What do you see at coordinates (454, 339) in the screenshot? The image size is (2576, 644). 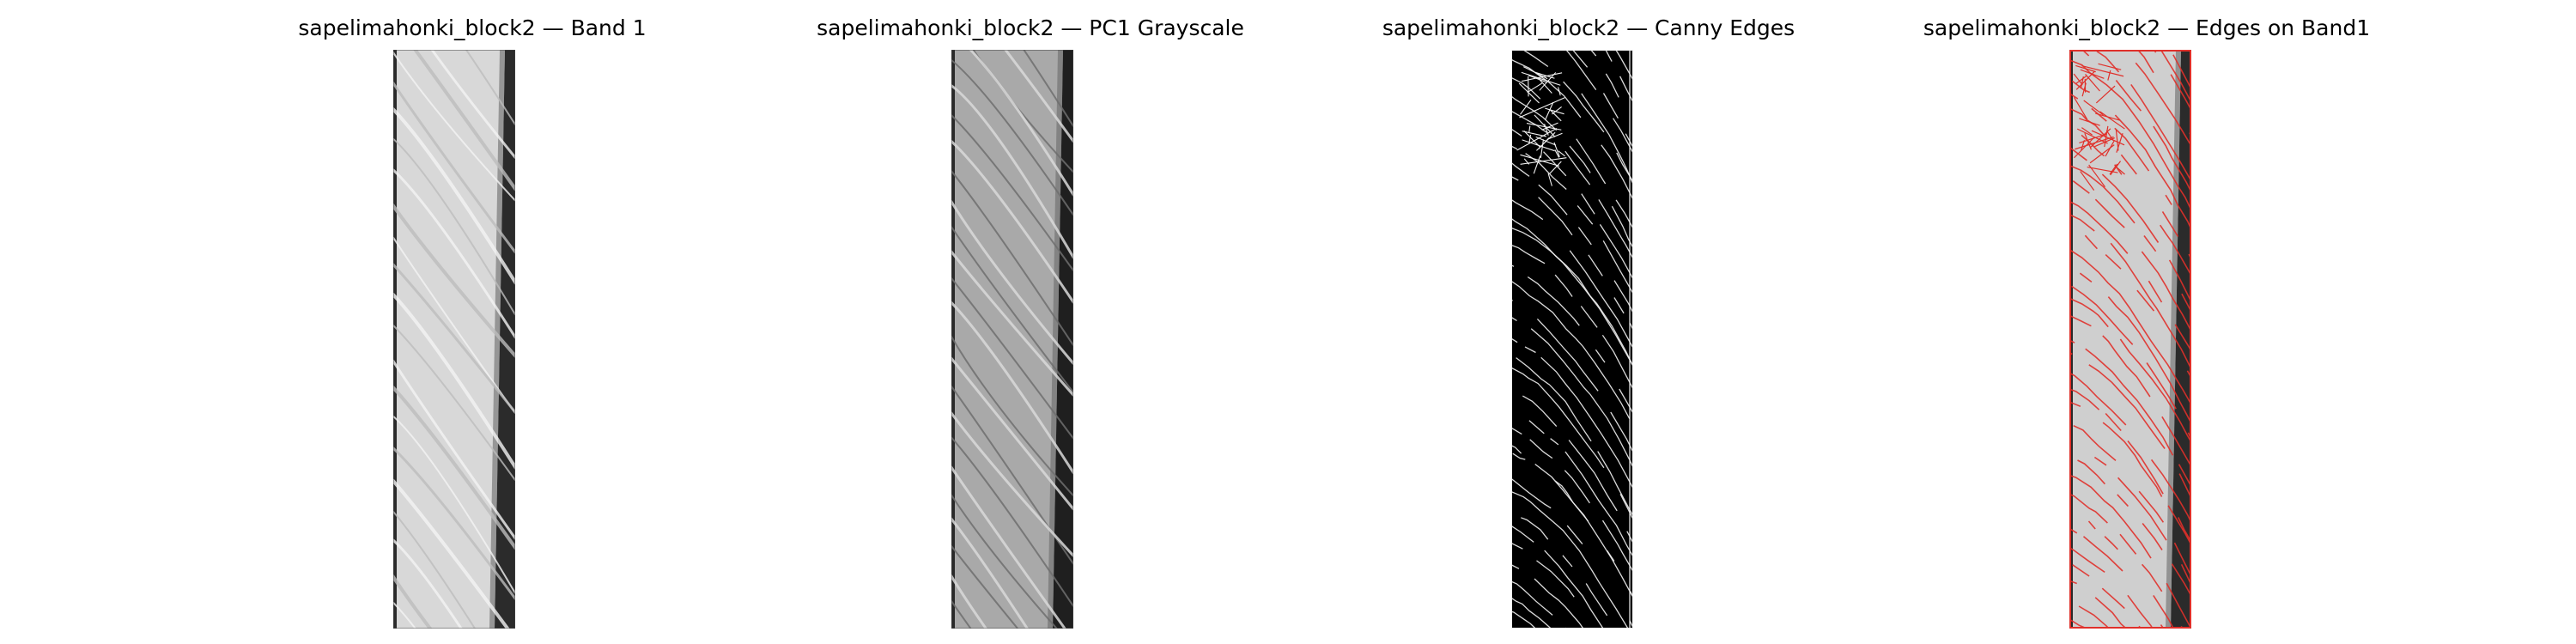 I see `band1-image` at bounding box center [454, 339].